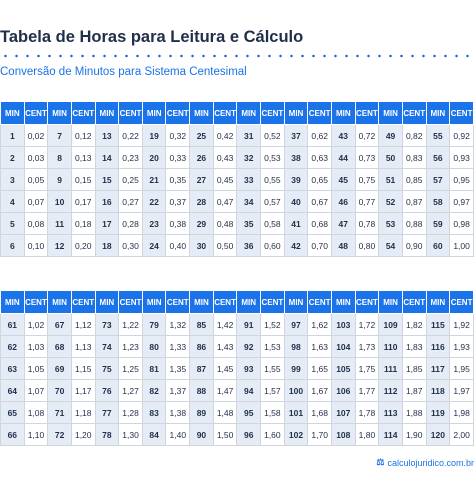 The width and height of the screenshot is (474, 483). Describe the element at coordinates (36, 201) in the screenshot. I see `centesimal-cell: 0,07` at that location.